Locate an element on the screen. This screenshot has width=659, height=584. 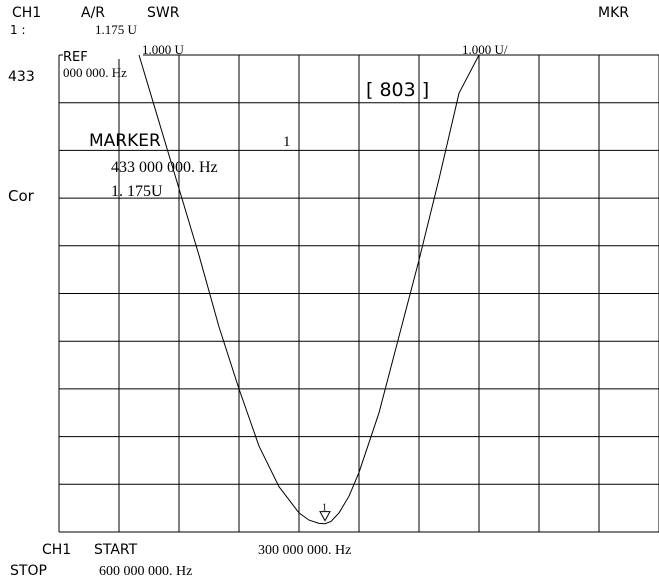
marker-symbol is located at coordinates (325, 516).